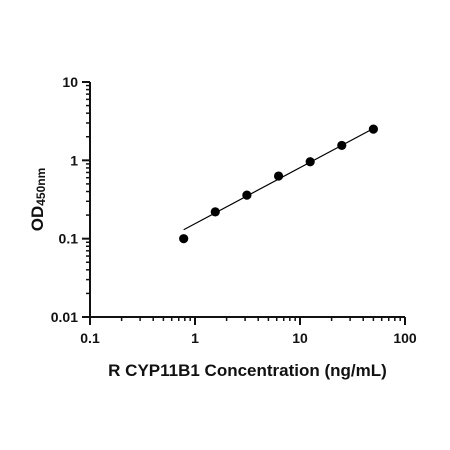  What do you see at coordinates (41, 187) in the screenshot?
I see `y-axis-title-subscript: 450nm` at bounding box center [41, 187].